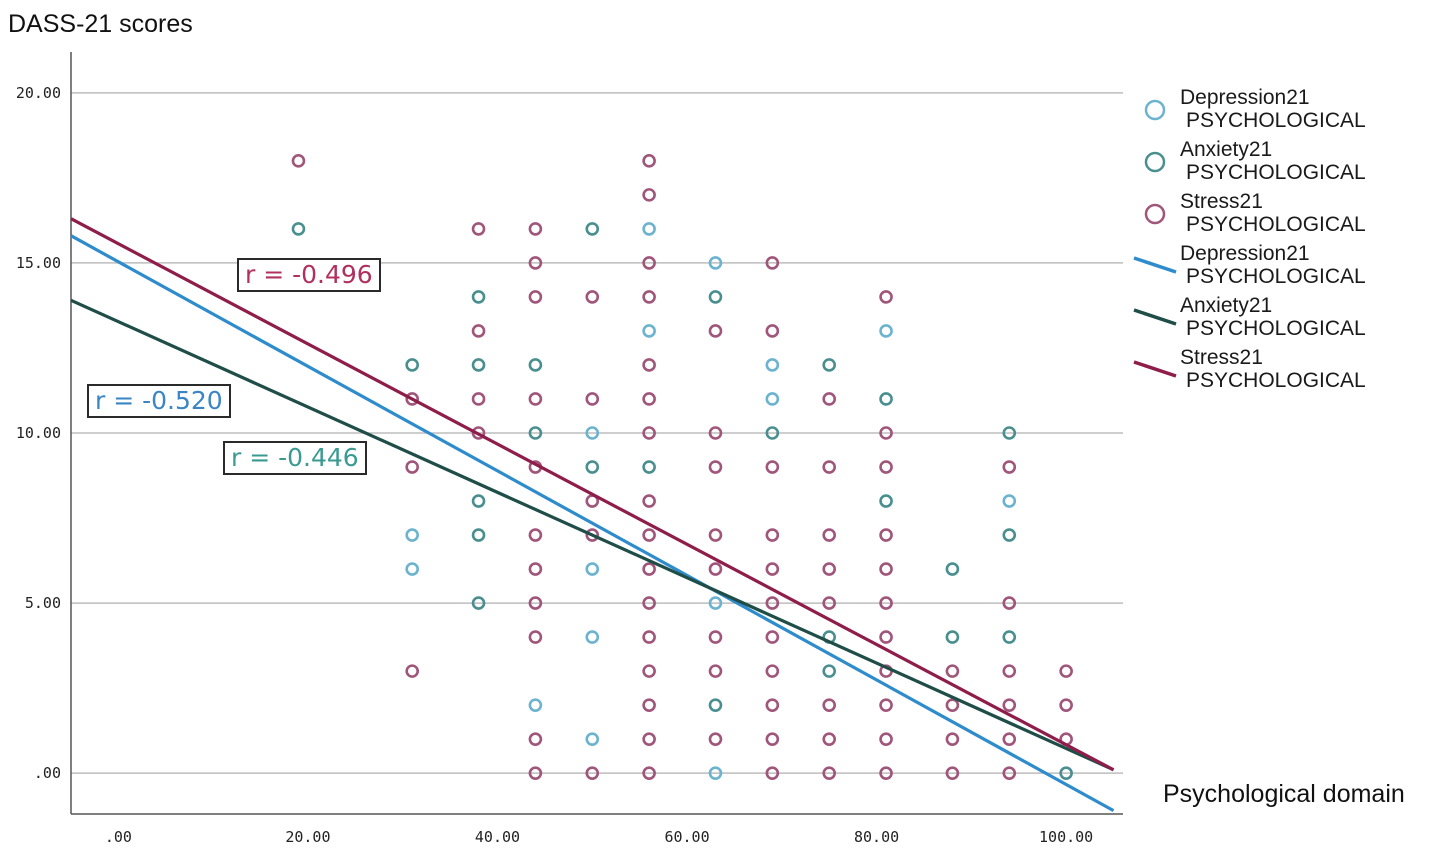 The height and width of the screenshot is (856, 1453). I want to click on stress-r-annotation: r = -0.496, so click(309, 275).